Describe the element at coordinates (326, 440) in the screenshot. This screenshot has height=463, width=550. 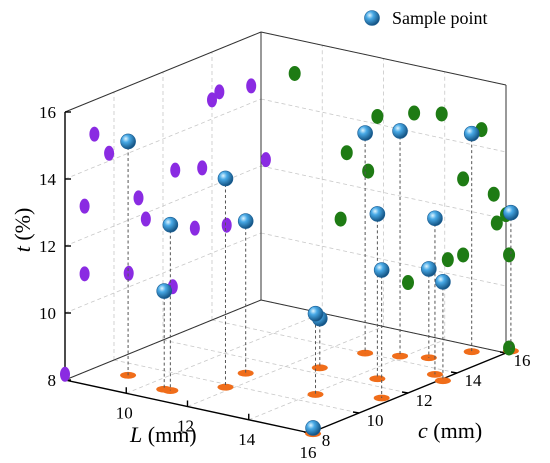
I see `c-tick-label: 8` at that location.